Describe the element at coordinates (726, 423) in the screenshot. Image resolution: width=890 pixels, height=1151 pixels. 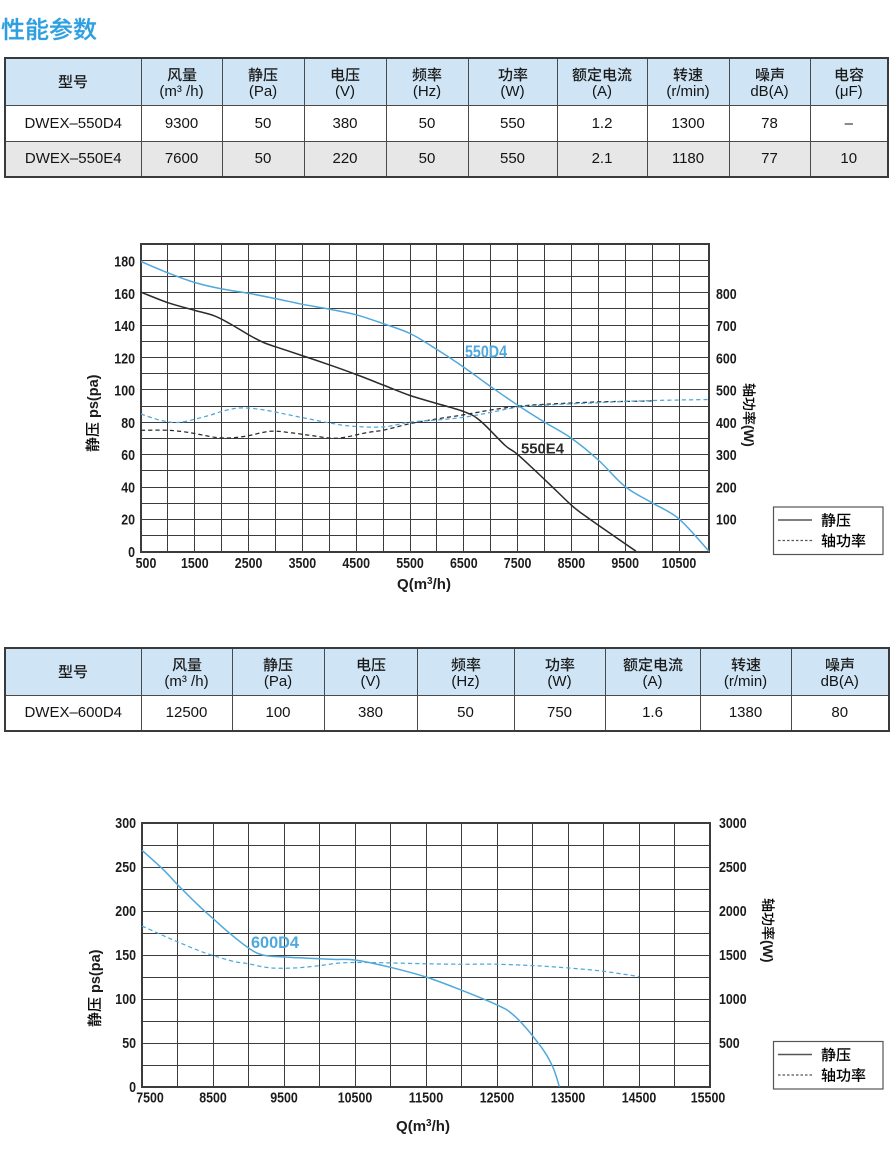
I see `svg-text: 400` at that location.